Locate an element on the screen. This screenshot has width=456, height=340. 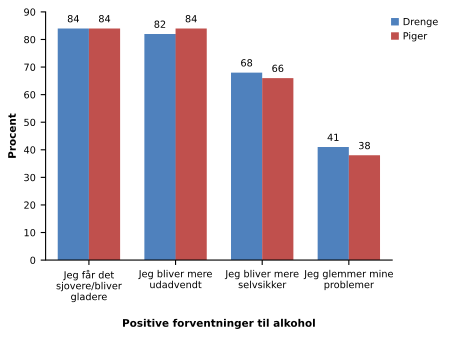
y-tick-label: 10 is located at coordinates (30, 232).